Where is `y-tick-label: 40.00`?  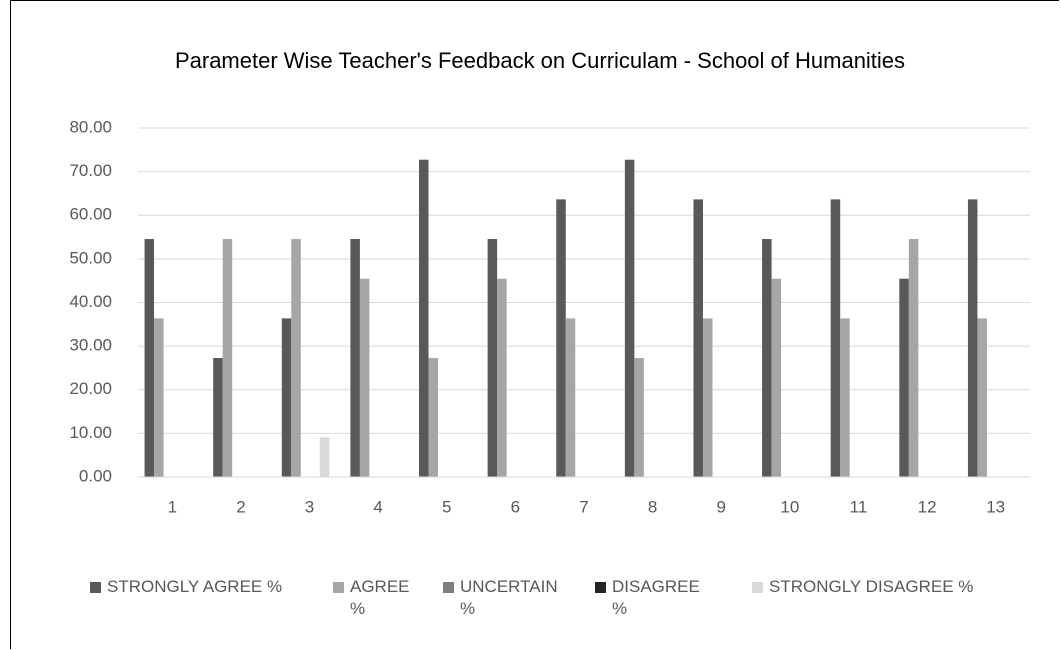
y-tick-label: 40.00 is located at coordinates (90, 301).